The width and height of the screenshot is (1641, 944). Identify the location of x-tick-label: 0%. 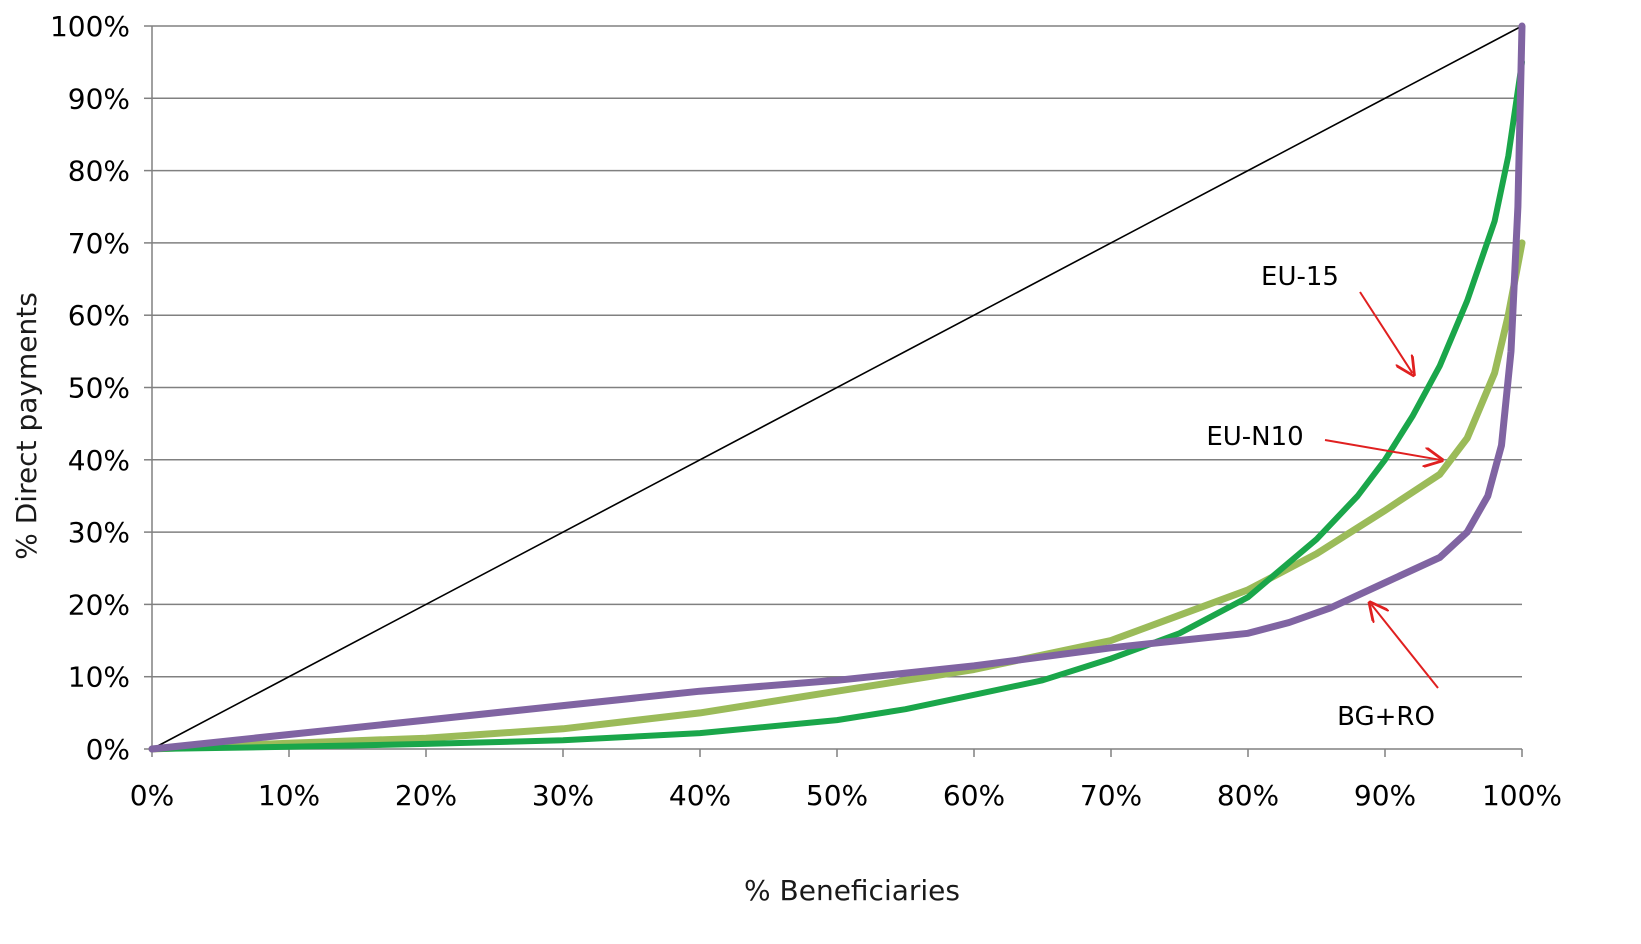
(152, 795).